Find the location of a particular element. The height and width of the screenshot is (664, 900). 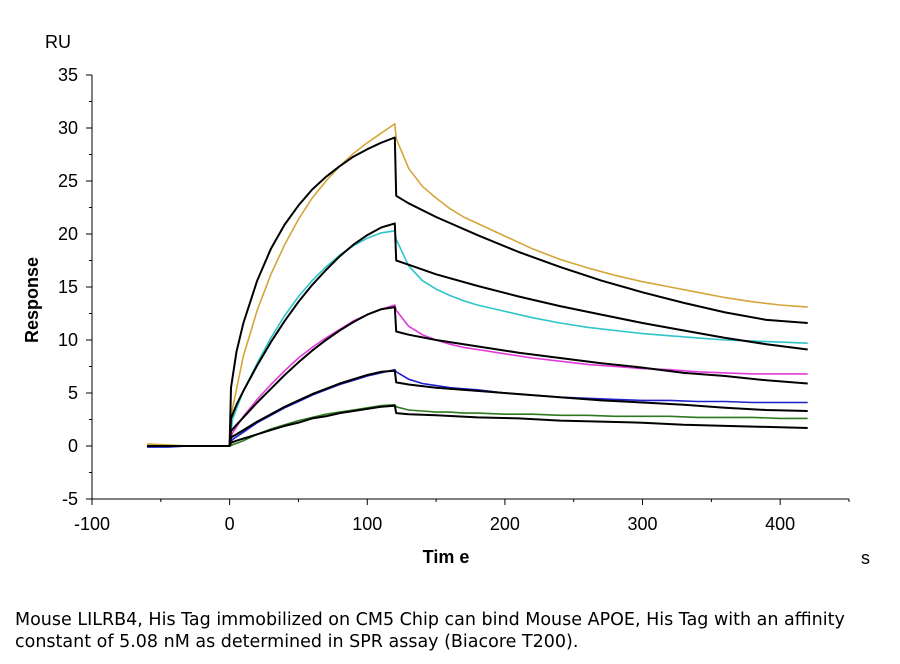

y-tick-label: 35 is located at coordinates (68, 75).